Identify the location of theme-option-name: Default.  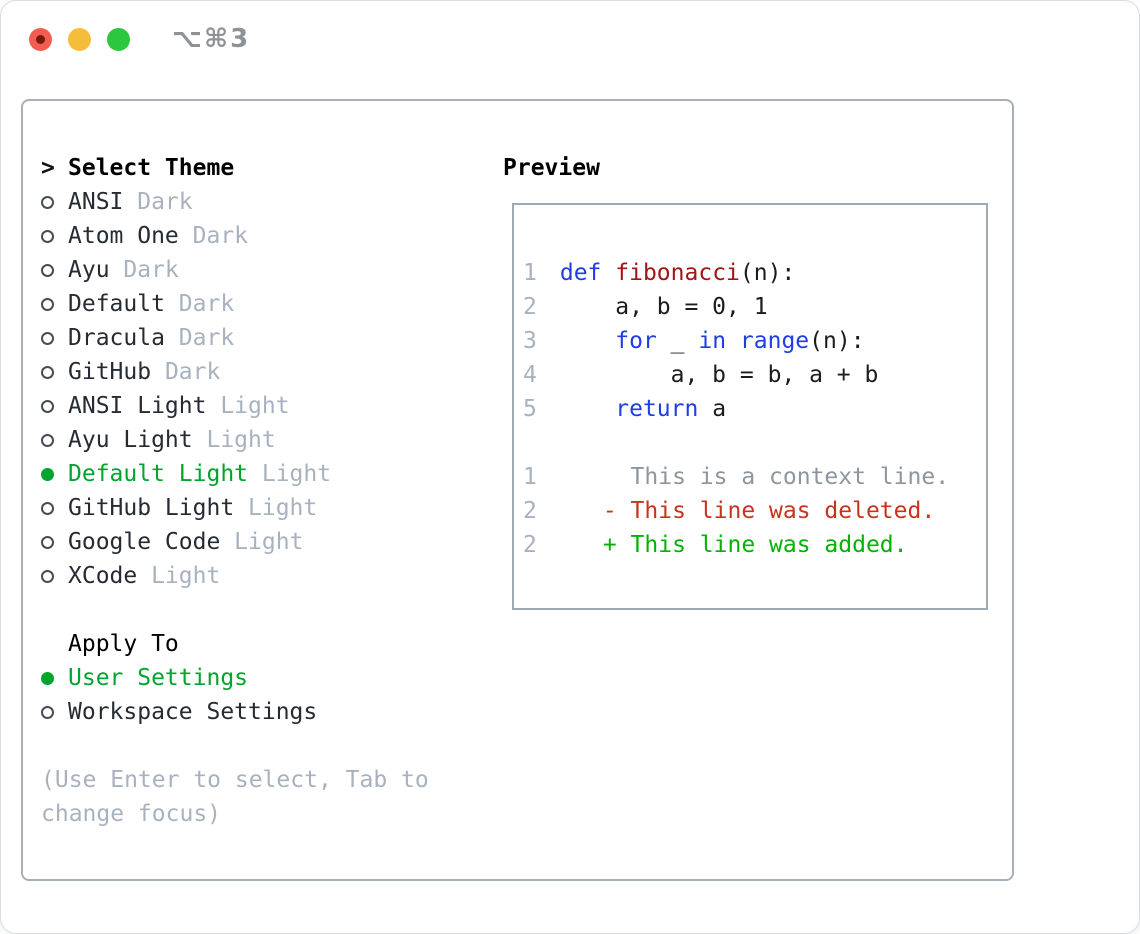
(116, 304).